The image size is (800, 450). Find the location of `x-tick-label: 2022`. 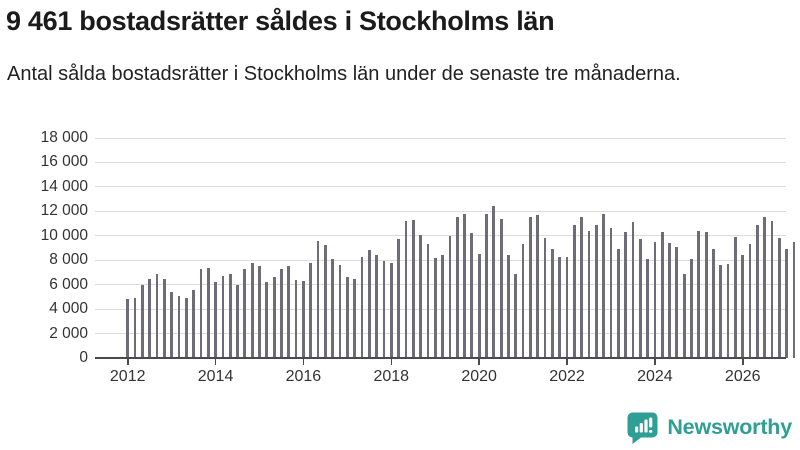

x-tick-label: 2022 is located at coordinates (567, 376).